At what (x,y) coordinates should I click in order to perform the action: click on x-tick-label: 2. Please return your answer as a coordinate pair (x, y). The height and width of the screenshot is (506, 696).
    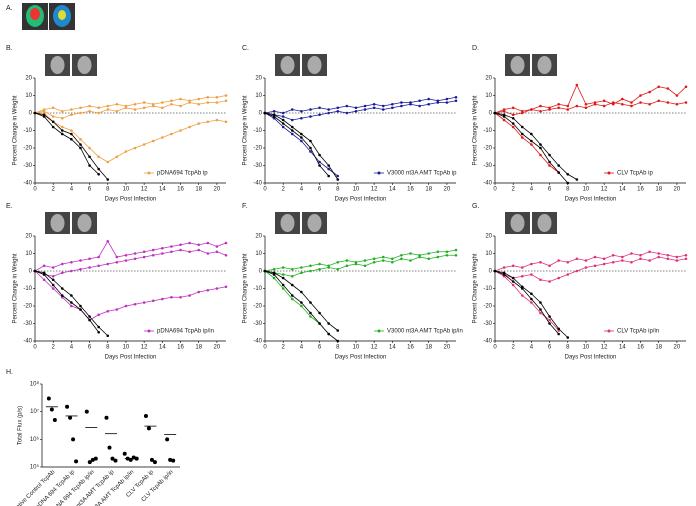
    Looking at the image, I should click on (514, 348).